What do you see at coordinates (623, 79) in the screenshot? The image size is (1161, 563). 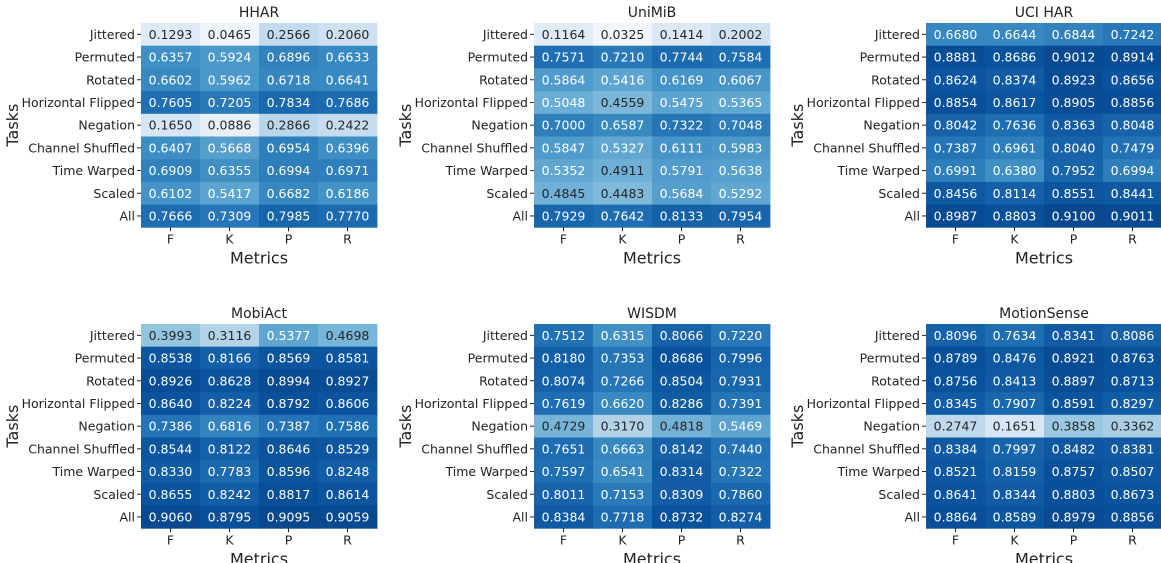 I see `cell-value-label: 0.5416` at bounding box center [623, 79].